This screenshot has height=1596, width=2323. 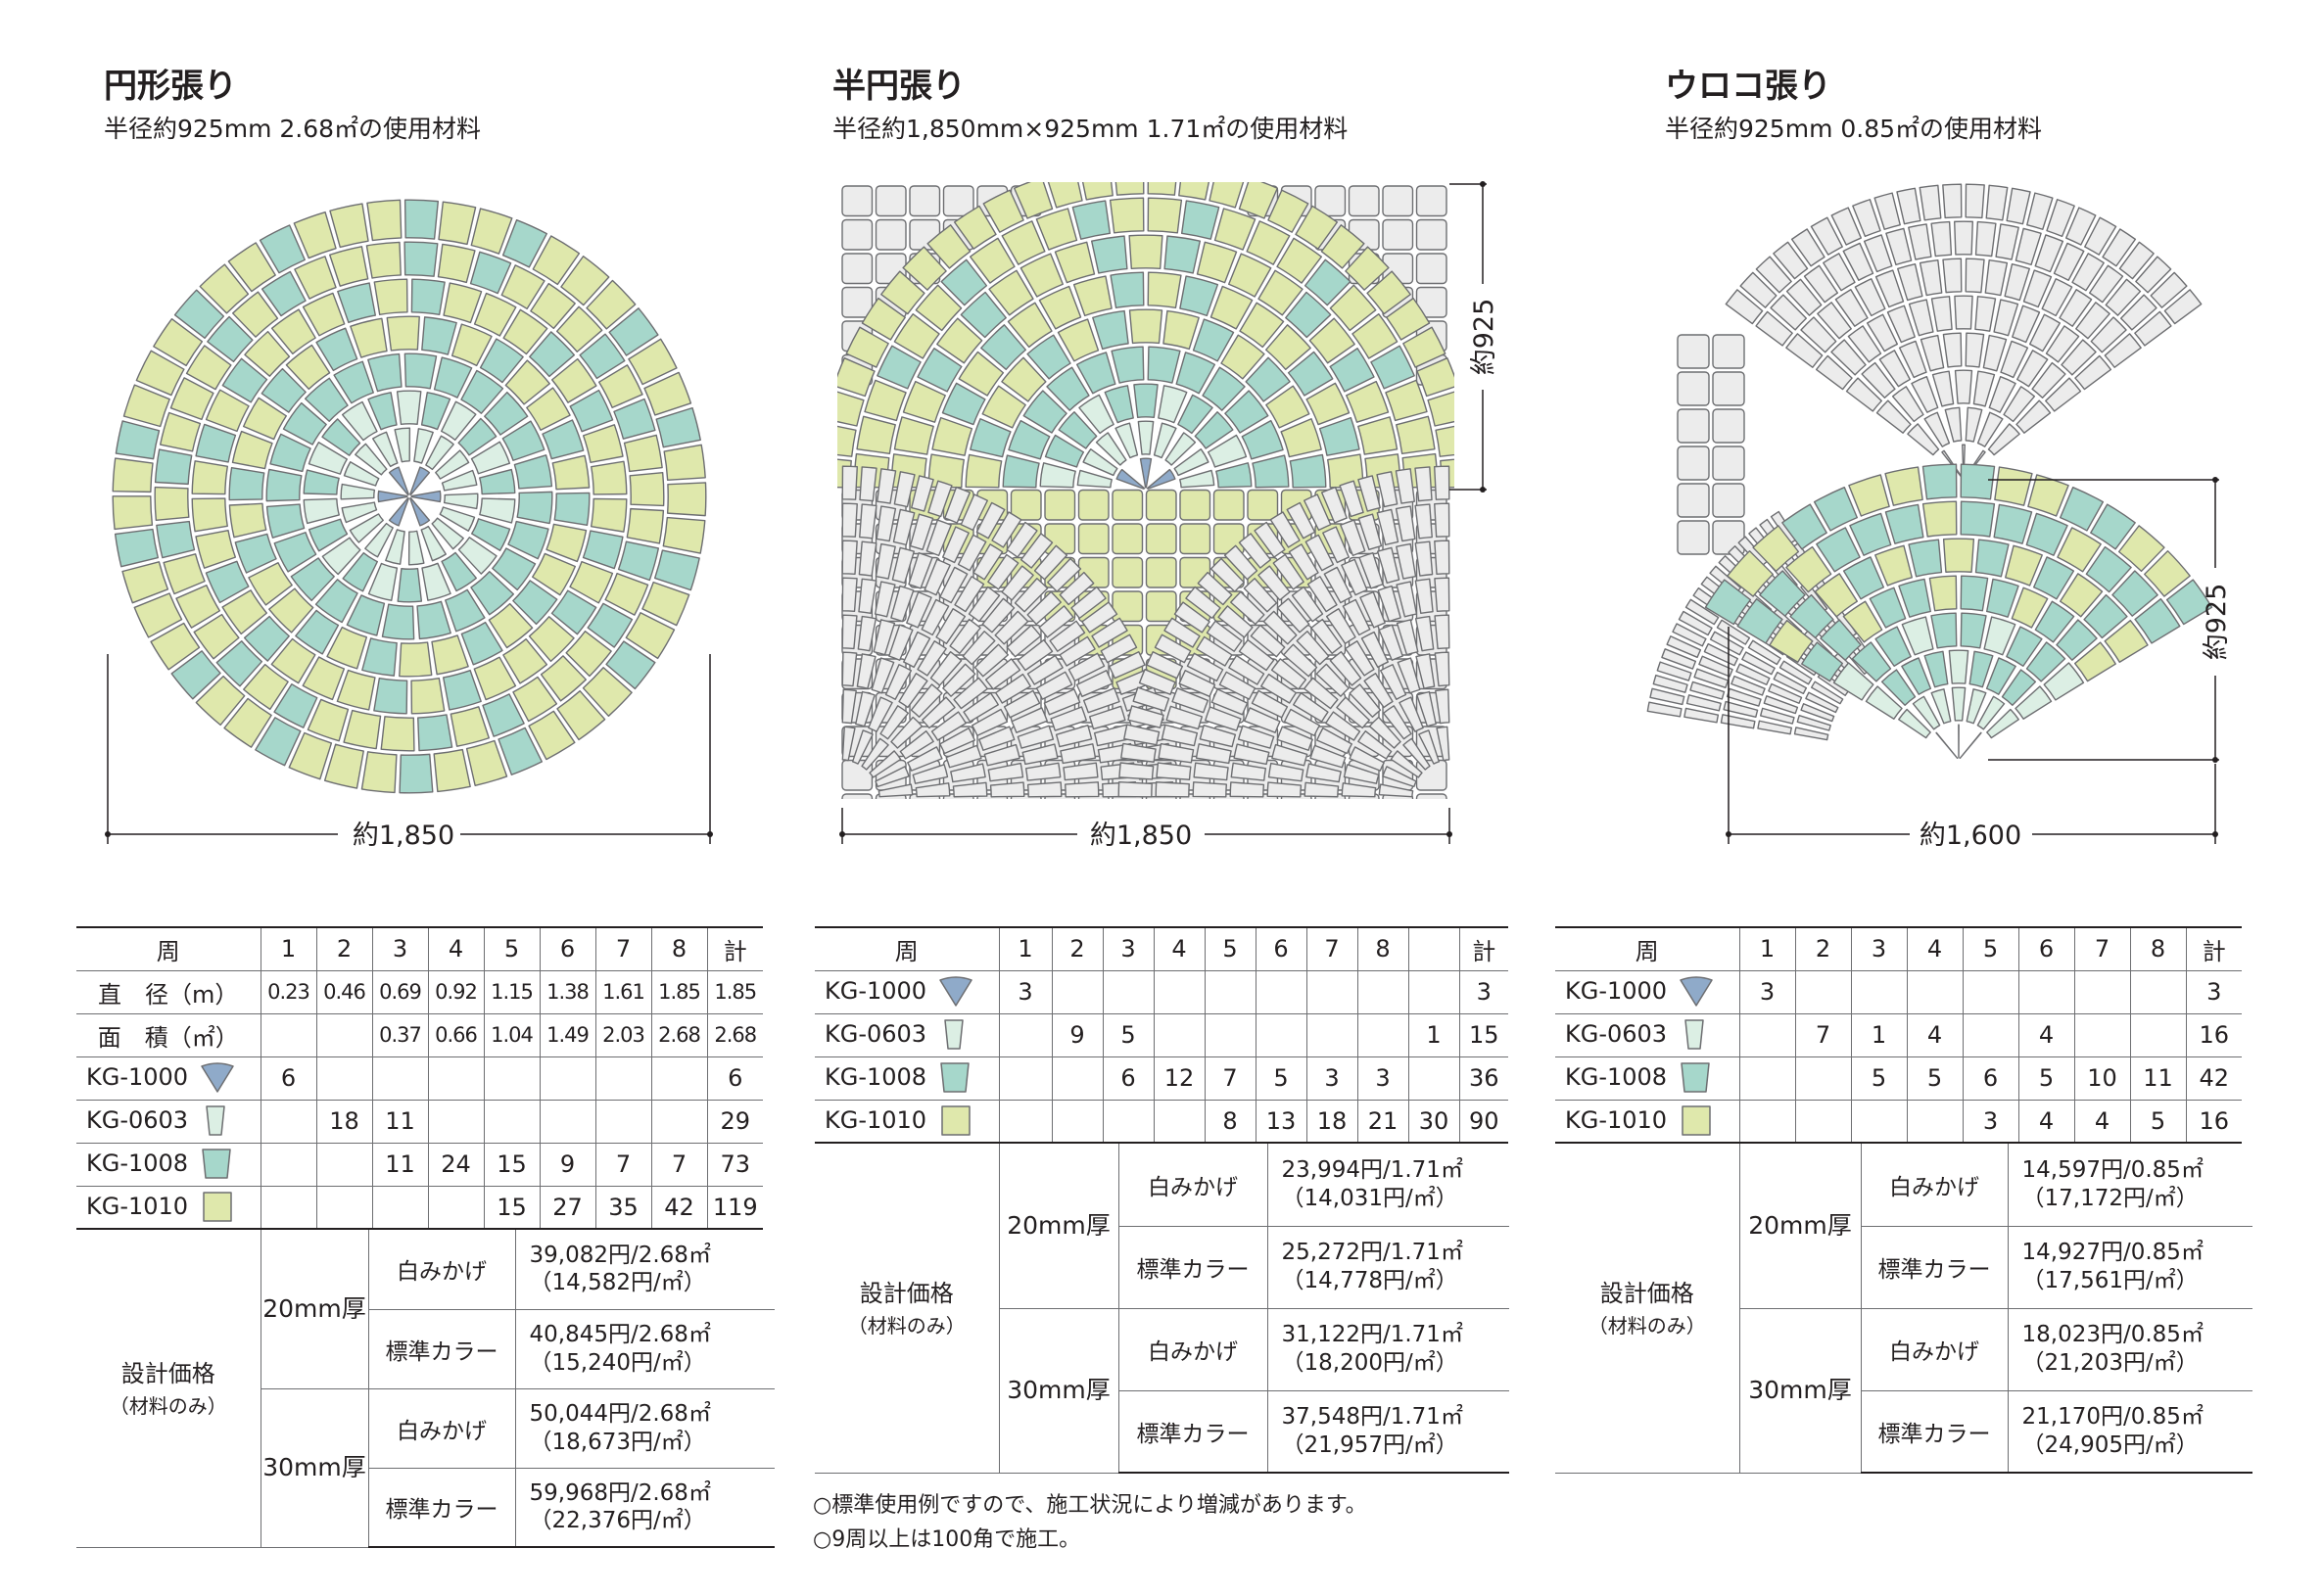 I want to click on table-cell: 29, so click(x=735, y=1122).